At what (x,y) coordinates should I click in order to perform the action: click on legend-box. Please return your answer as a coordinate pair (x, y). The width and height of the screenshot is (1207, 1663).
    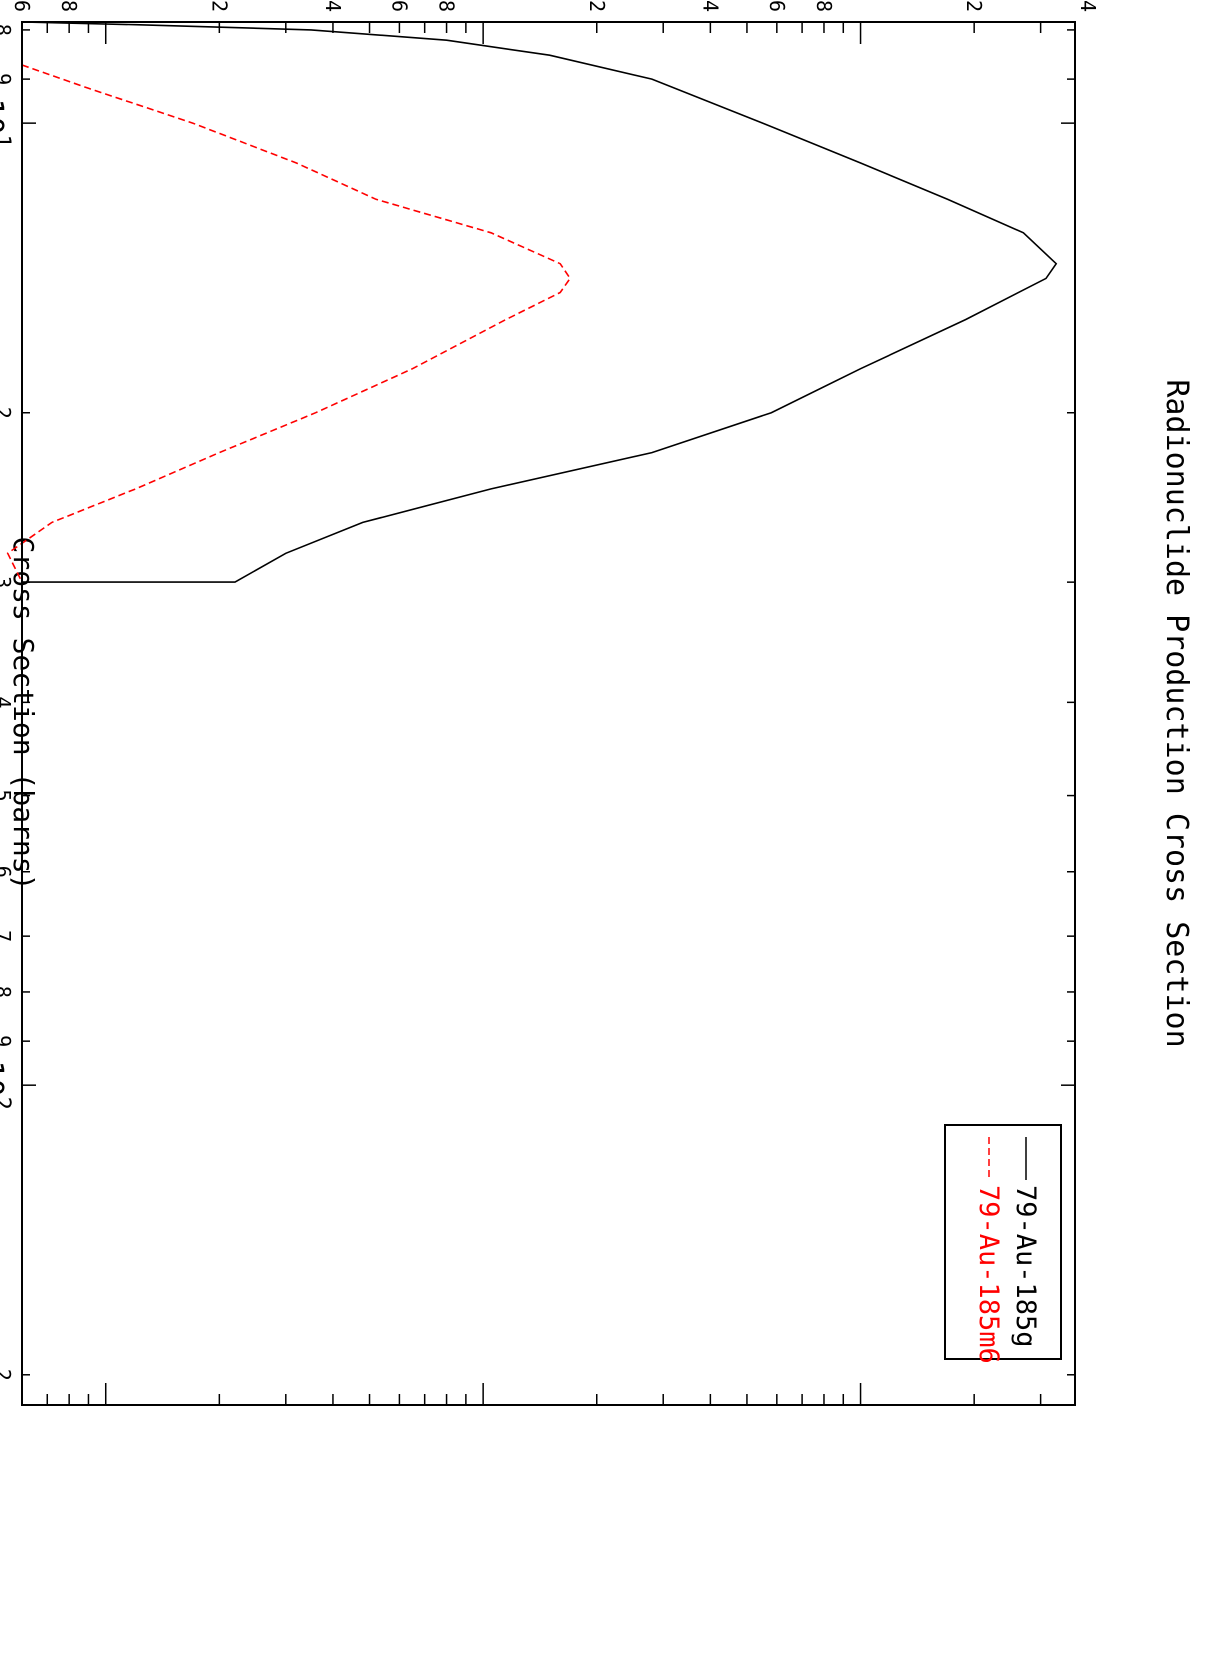
    Looking at the image, I should click on (1003, 1242).